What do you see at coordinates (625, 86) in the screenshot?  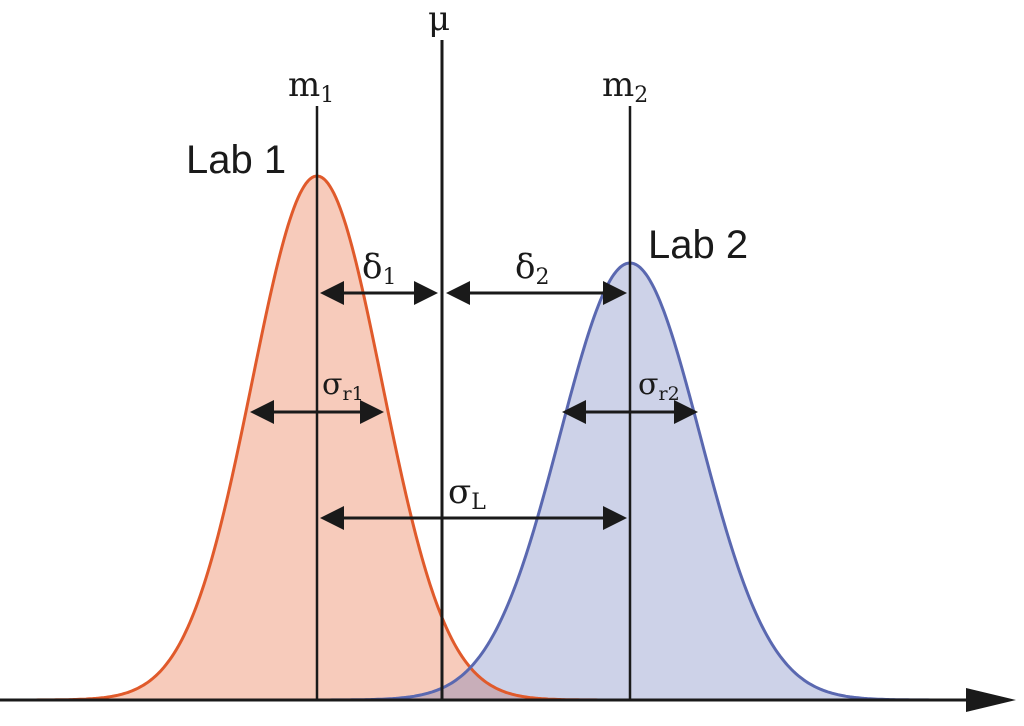 I see `m2-label: m2` at bounding box center [625, 86].